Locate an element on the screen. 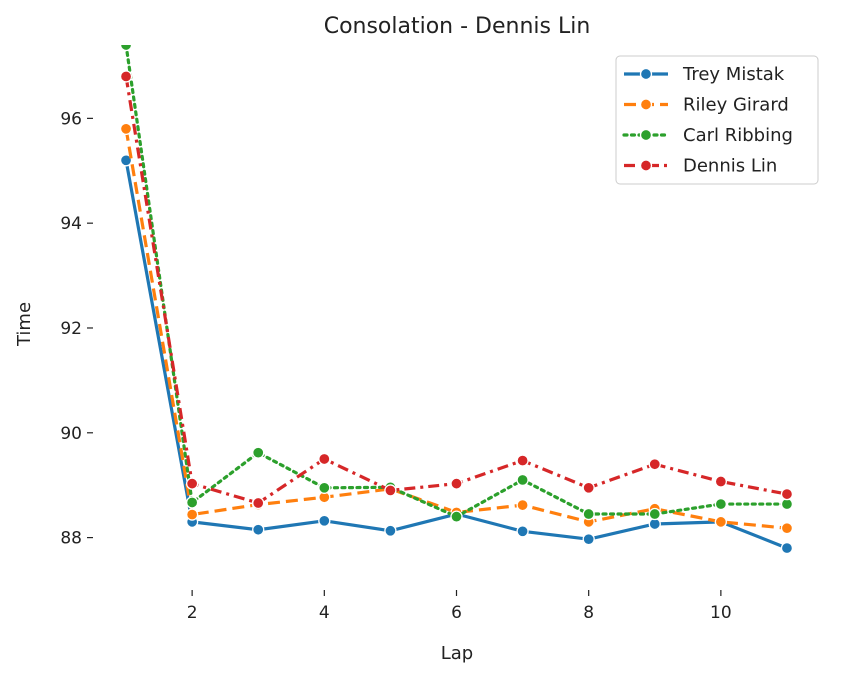 The width and height of the screenshot is (843, 678). y-tick-label: 94 is located at coordinates (71, 224).